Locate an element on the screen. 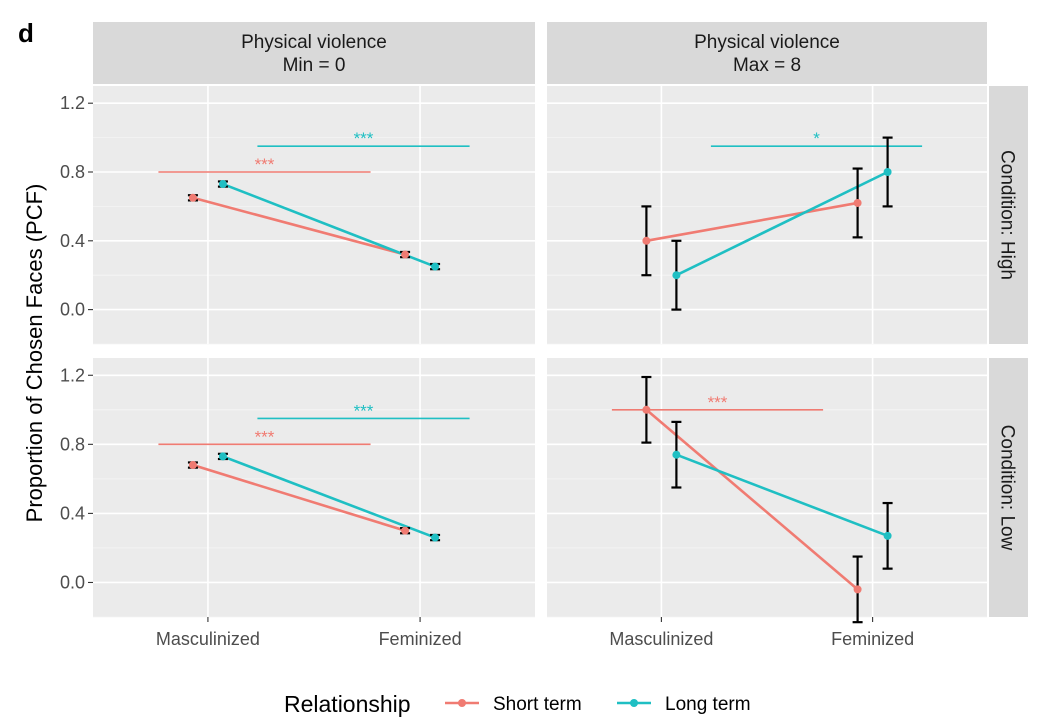 The image size is (1042, 724). panel-data: *** is located at coordinates (752, 499).